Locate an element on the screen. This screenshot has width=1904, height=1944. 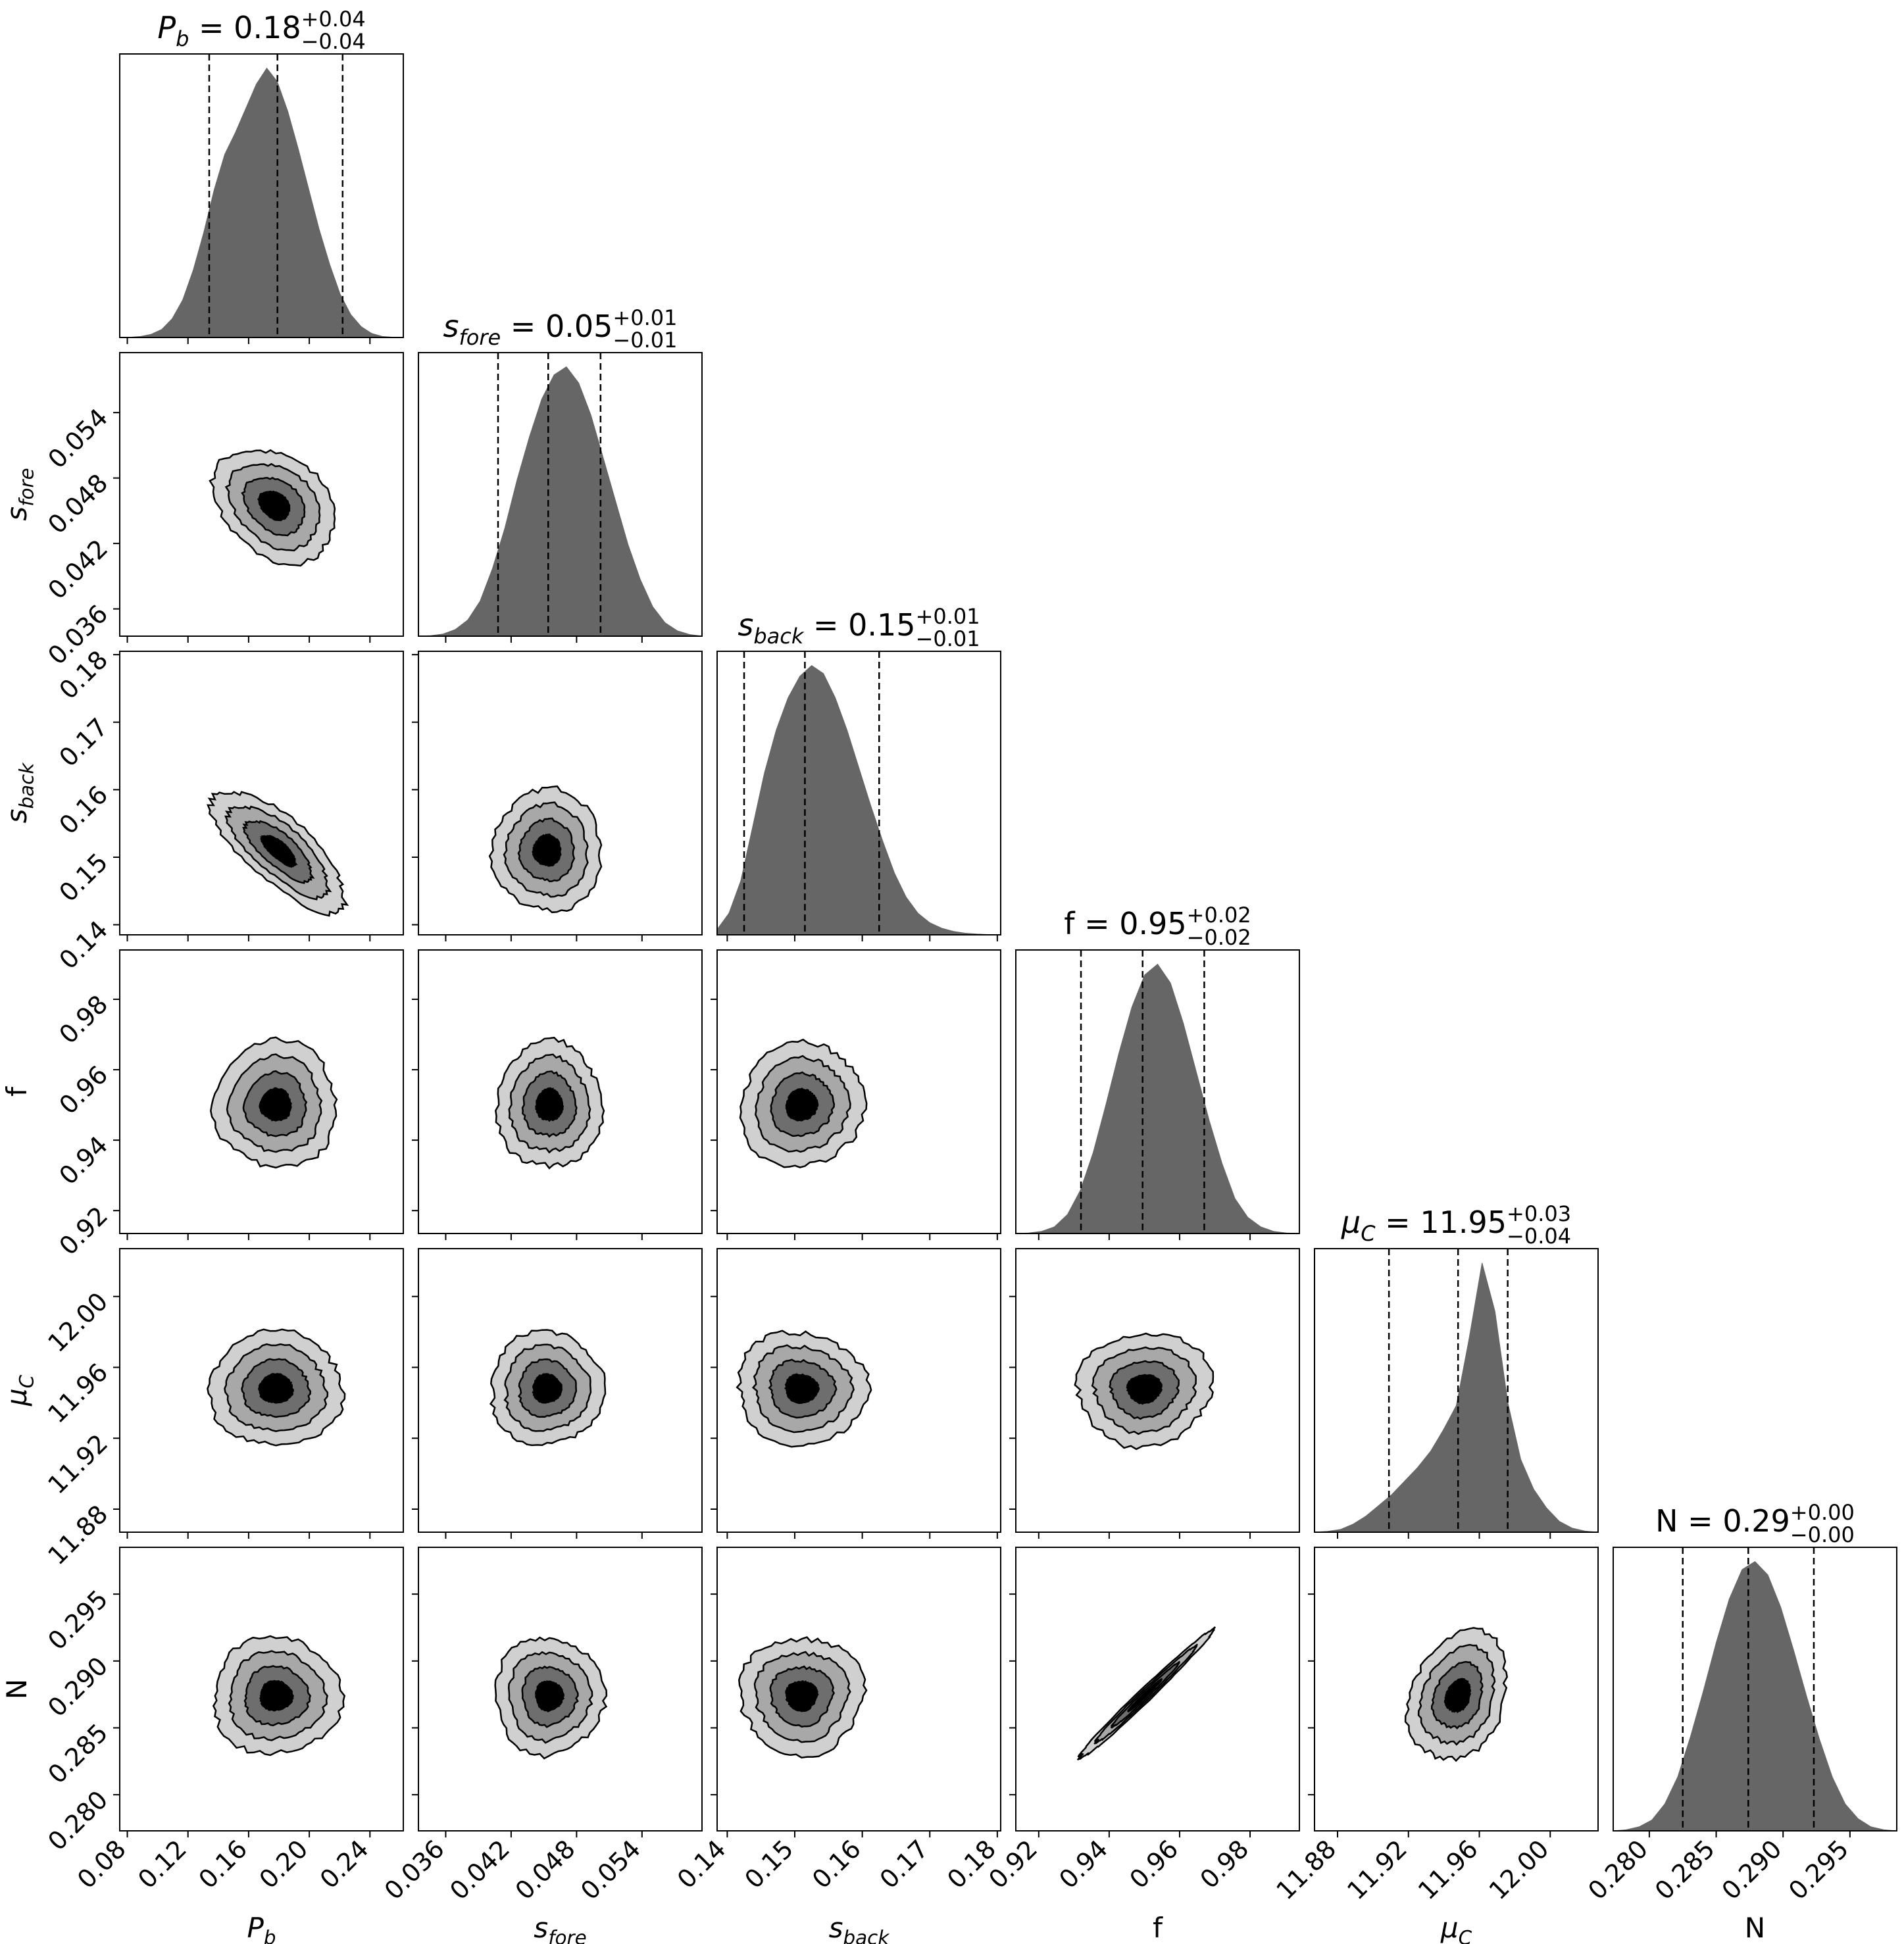
title-sfore: sfore = 0.05+0.01 is located at coordinates (560, 327).